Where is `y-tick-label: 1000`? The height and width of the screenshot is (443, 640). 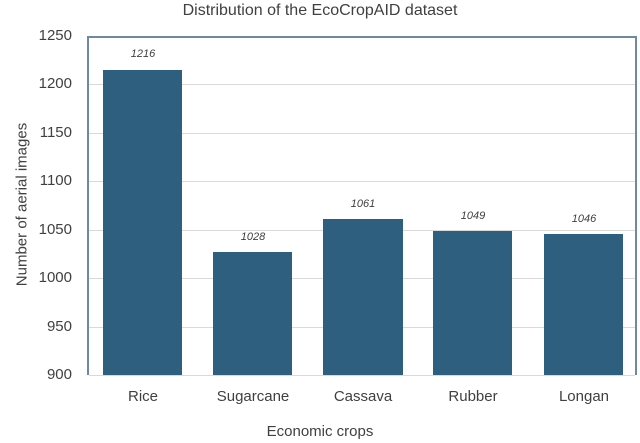 y-tick-label: 1000 is located at coordinates (55, 277).